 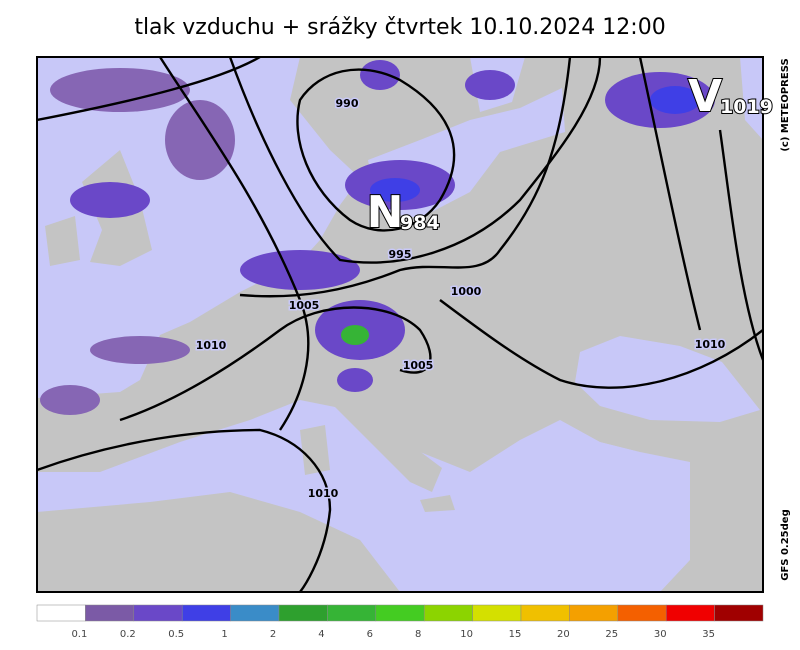 I want to click on legend-label: 0.2, so click(x=128, y=634).